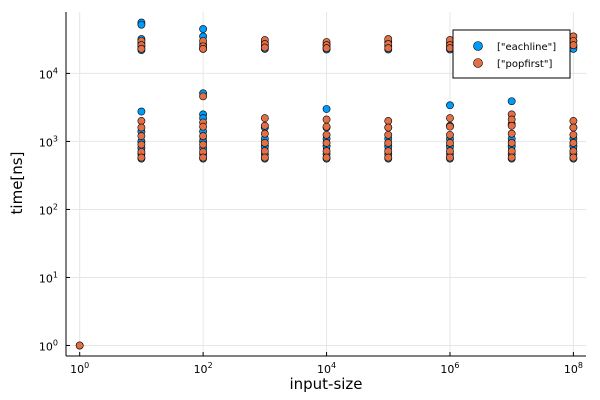 The height and width of the screenshot is (400, 600). Describe the element at coordinates (573, 368) in the screenshot. I see `x-tick-label: 10⁸` at that location.